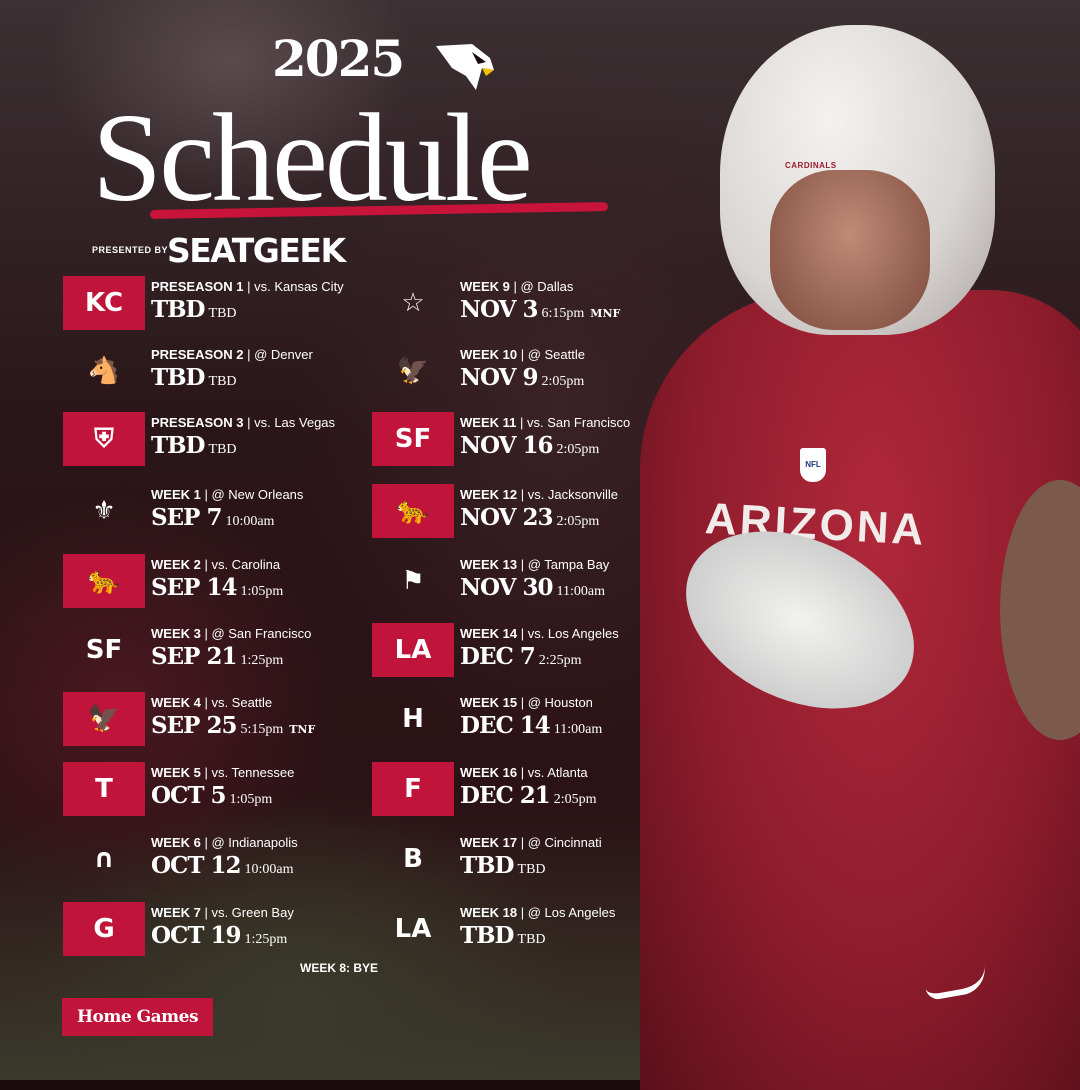 The height and width of the screenshot is (1090, 1080). I want to click on opponent: @ Los Angeles, so click(571, 912).